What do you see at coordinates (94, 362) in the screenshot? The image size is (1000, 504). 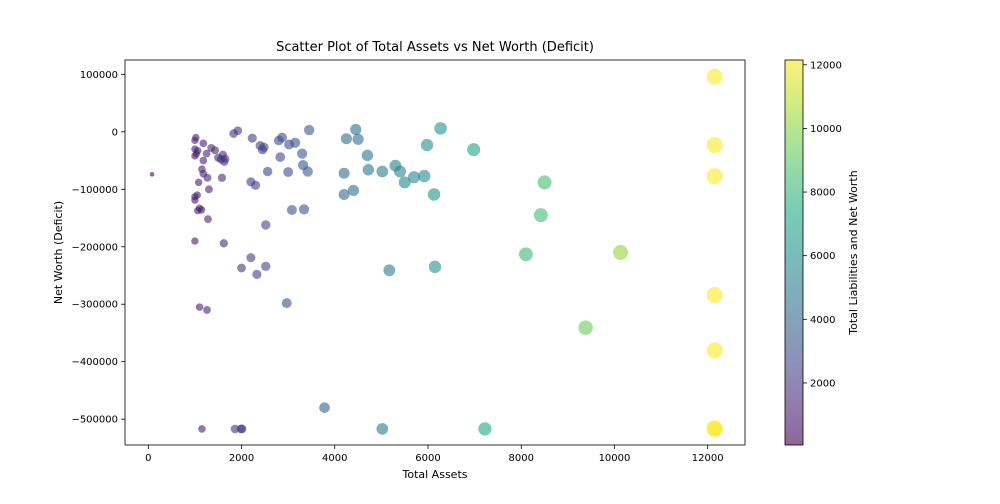 I see `y-tick-label: −400000` at bounding box center [94, 362].